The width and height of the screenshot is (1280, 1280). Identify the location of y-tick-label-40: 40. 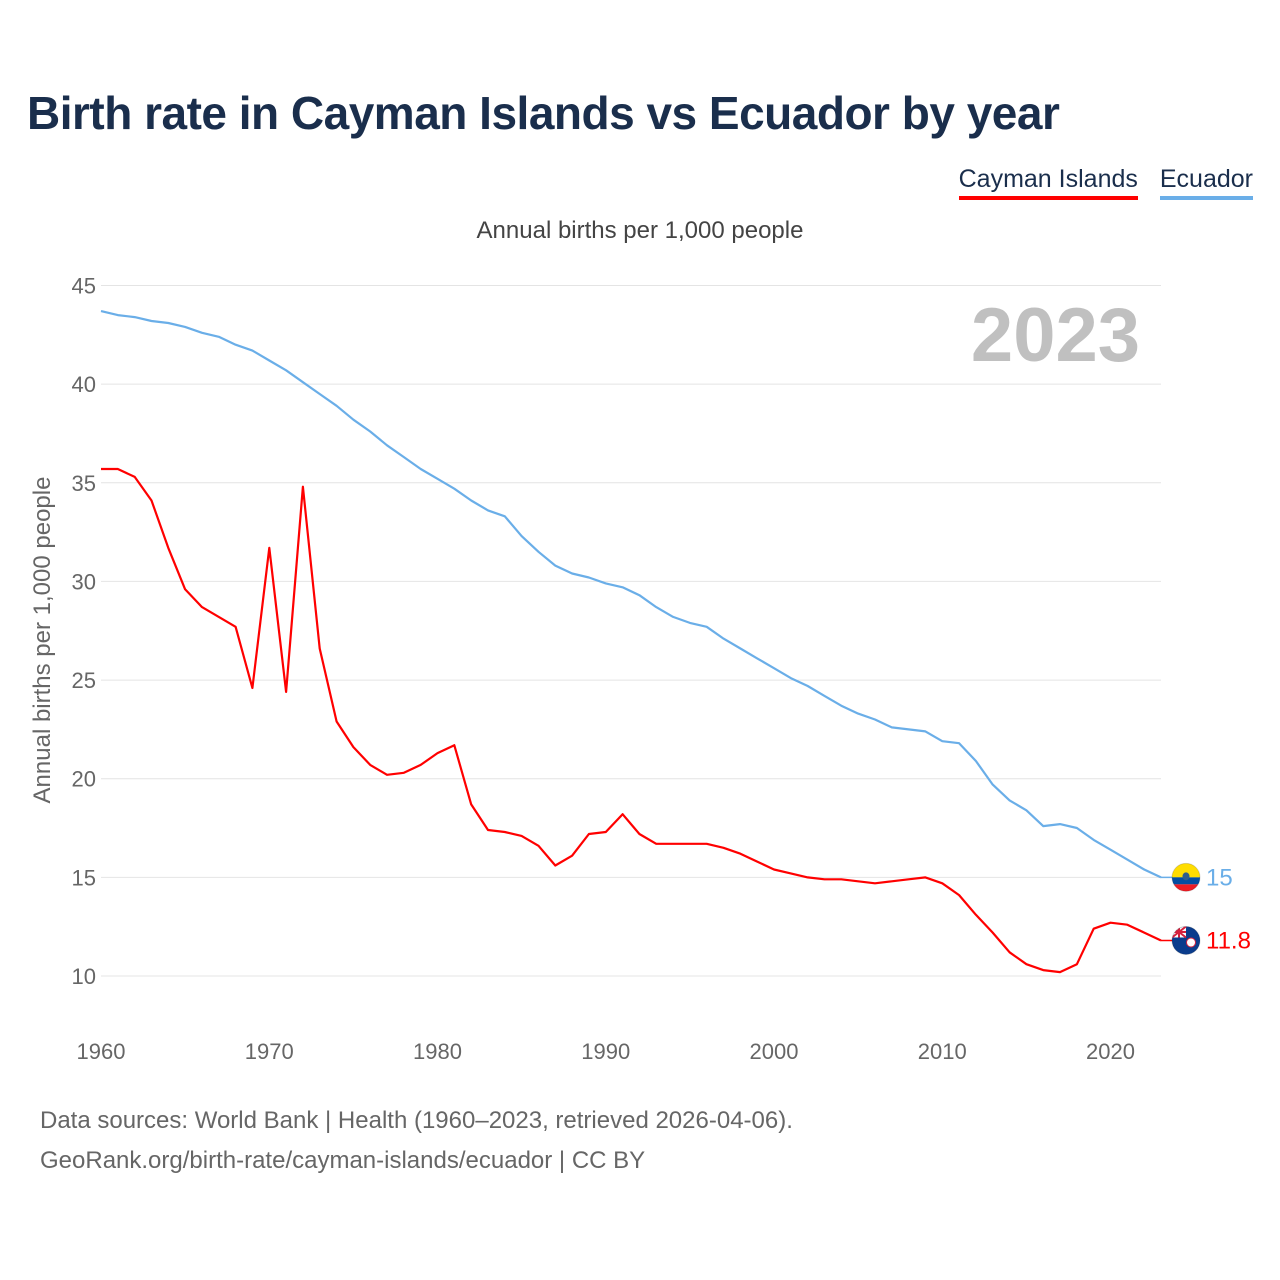
(84, 384).